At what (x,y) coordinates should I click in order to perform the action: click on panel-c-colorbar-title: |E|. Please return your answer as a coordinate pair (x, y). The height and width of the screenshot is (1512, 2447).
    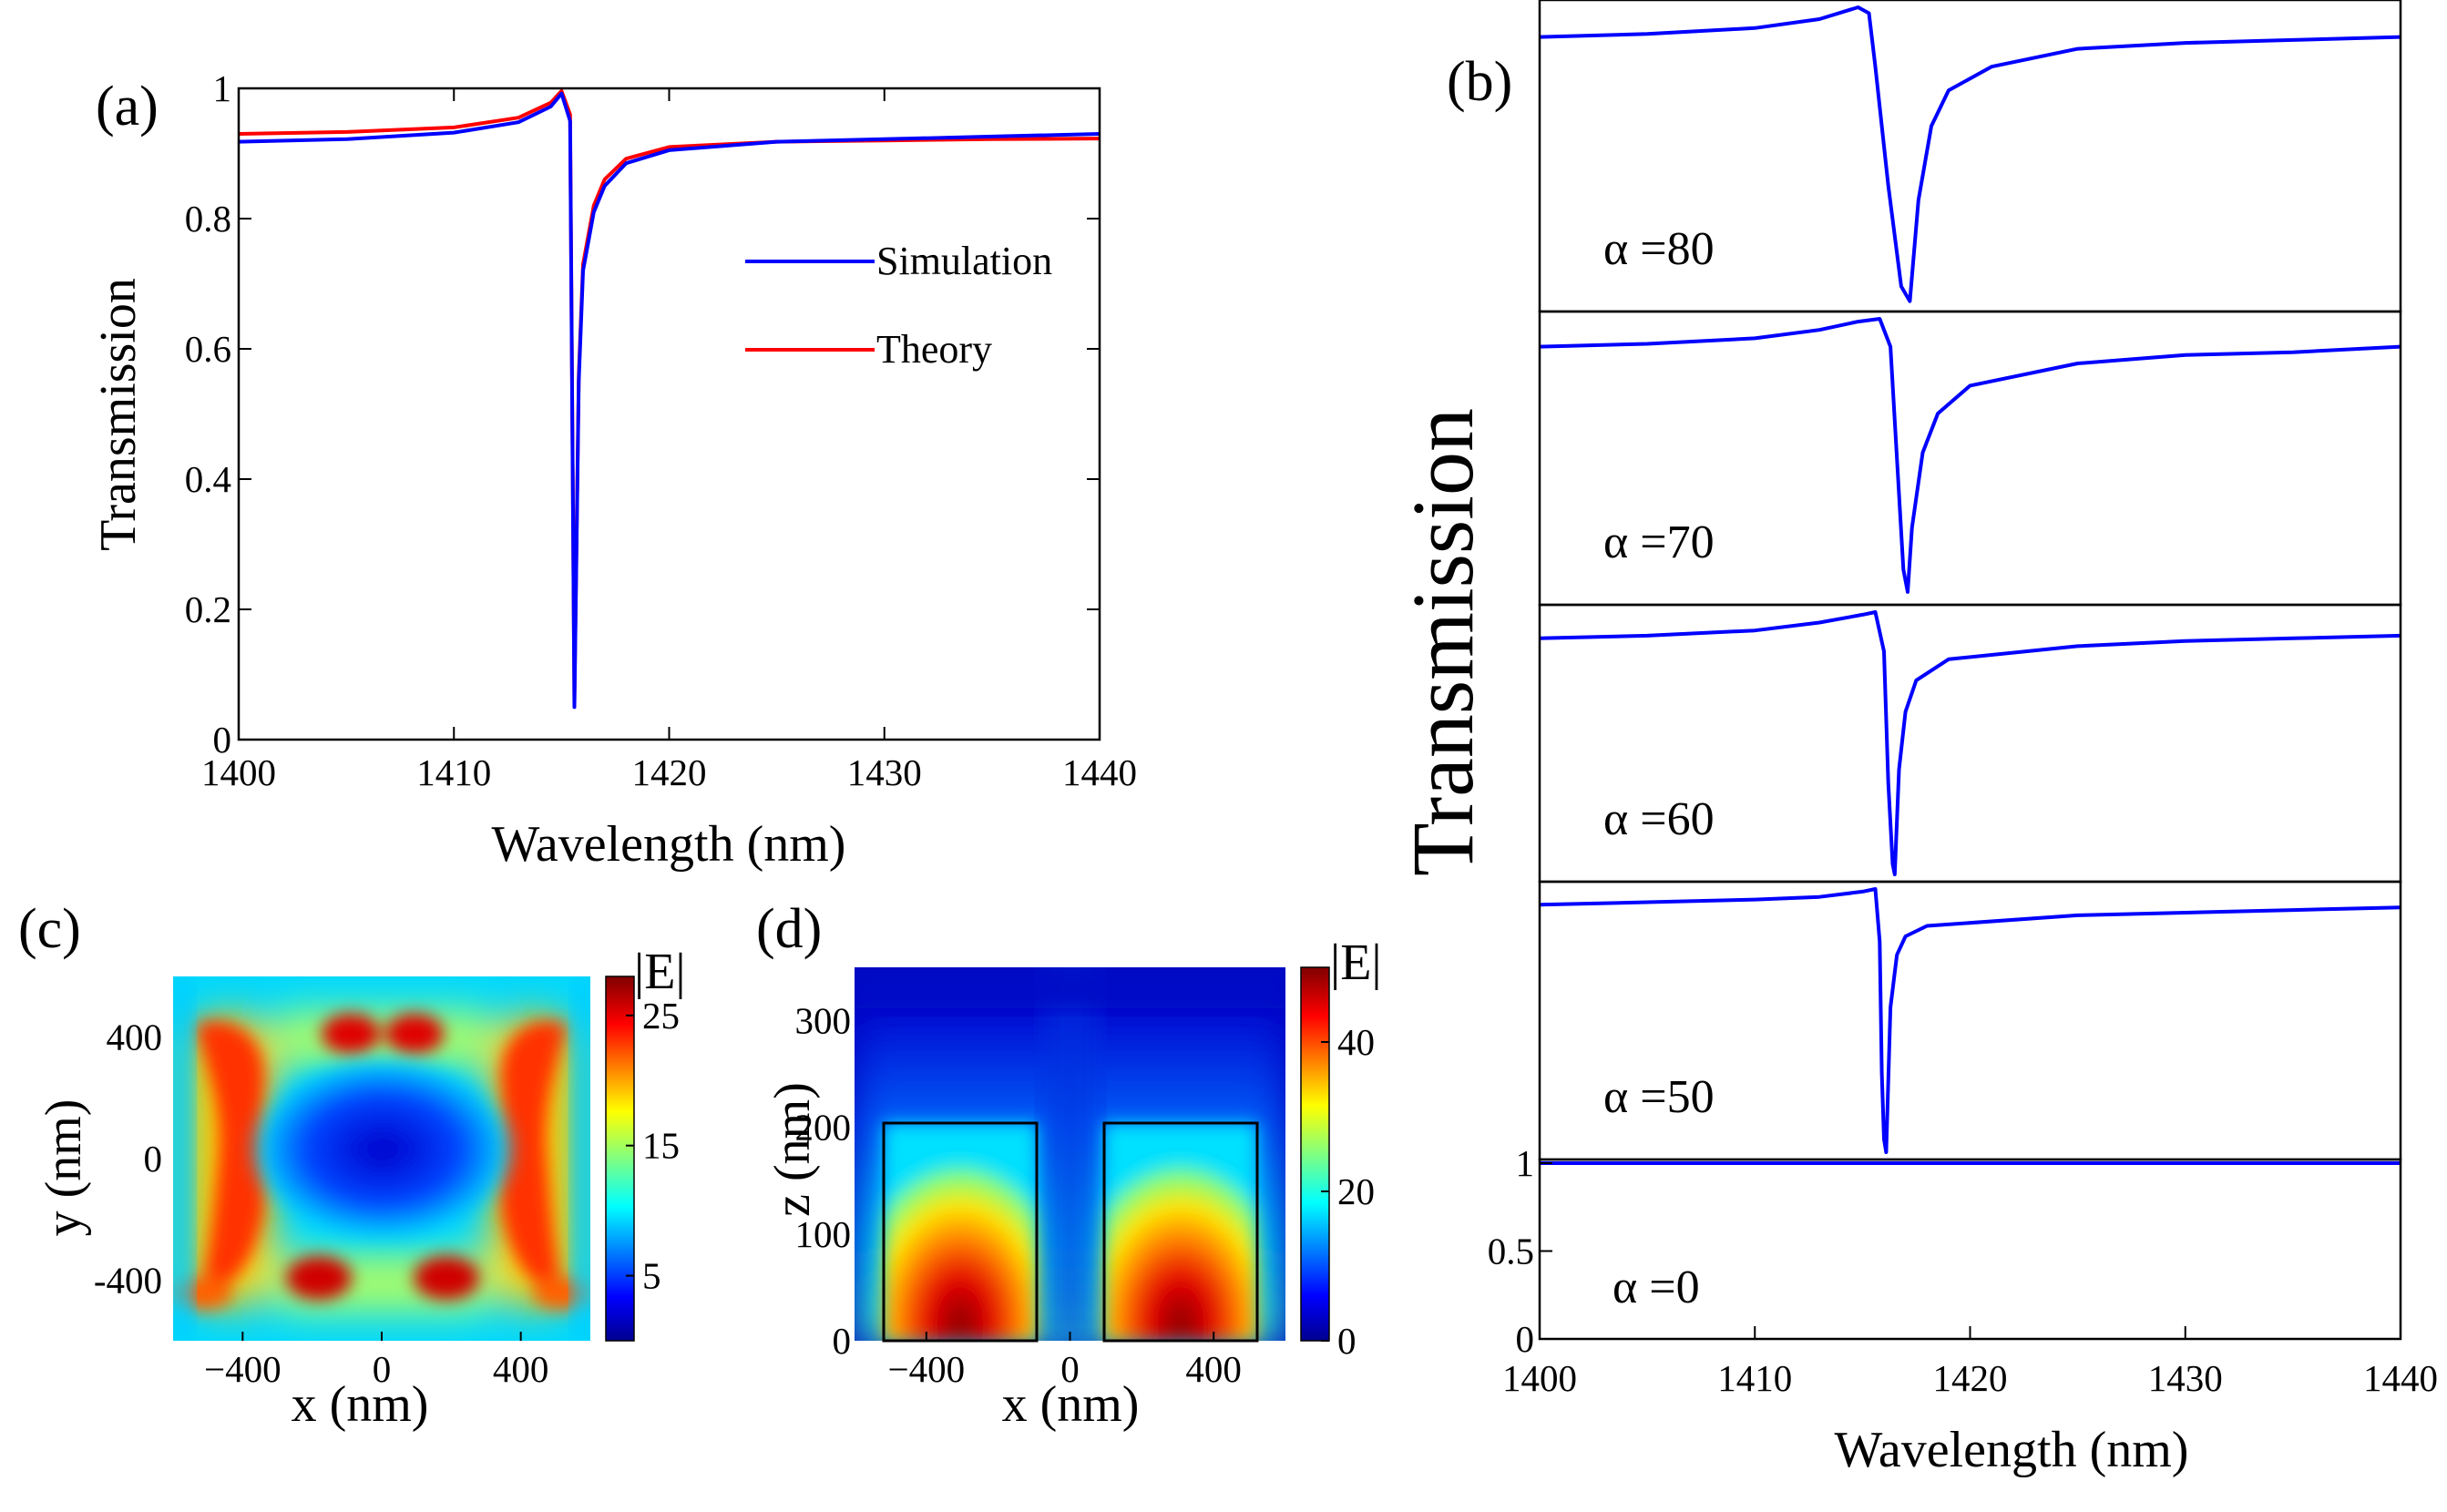
    Looking at the image, I should click on (660, 972).